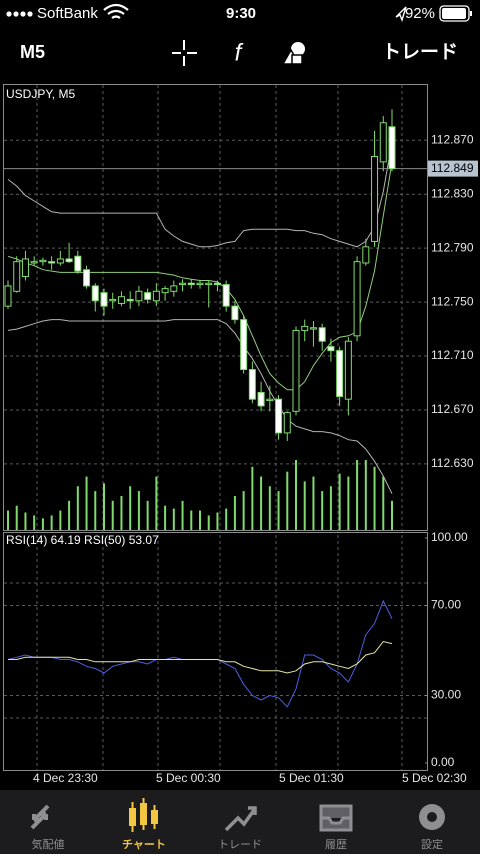 Image resolution: width=480 pixels, height=854 pixels. What do you see at coordinates (432, 817) in the screenshot?
I see `settings-icon` at bounding box center [432, 817].